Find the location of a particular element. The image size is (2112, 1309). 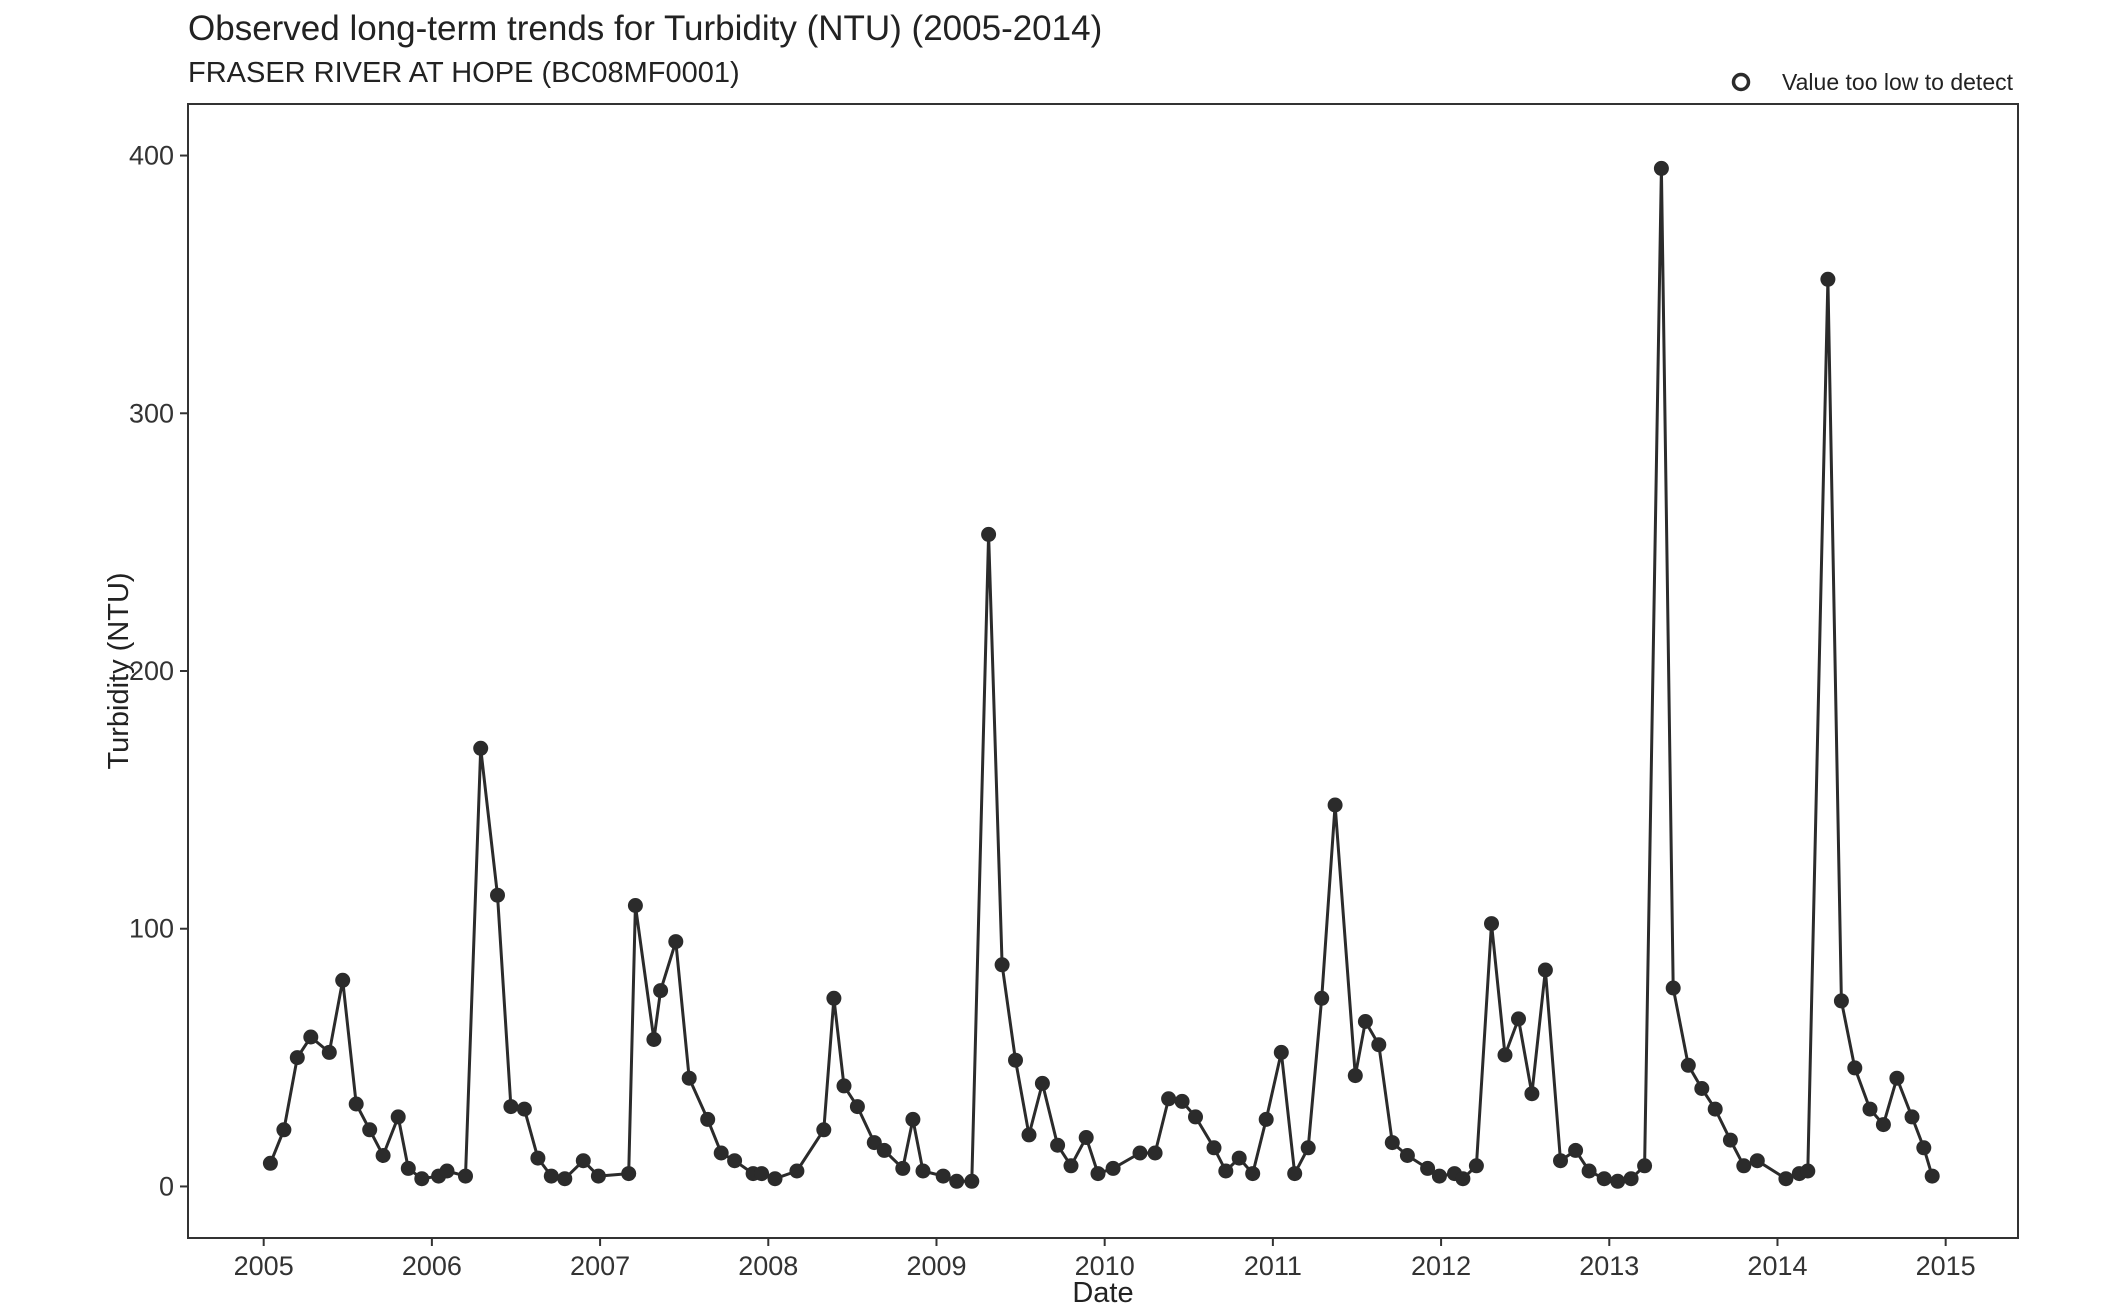

x-axis-title: Date is located at coordinates (1102, 1293).